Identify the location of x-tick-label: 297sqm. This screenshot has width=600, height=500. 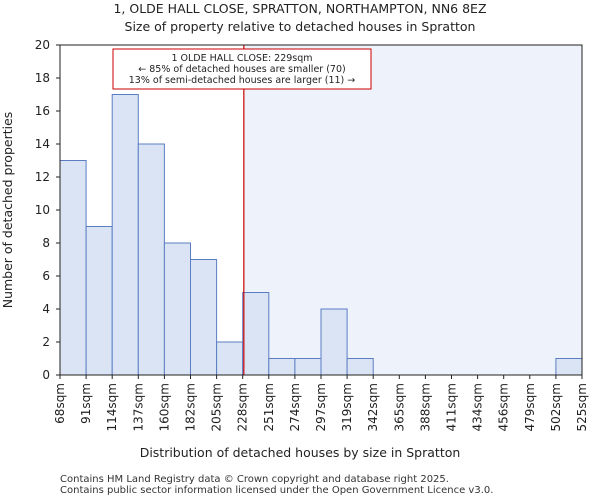
(321, 407).